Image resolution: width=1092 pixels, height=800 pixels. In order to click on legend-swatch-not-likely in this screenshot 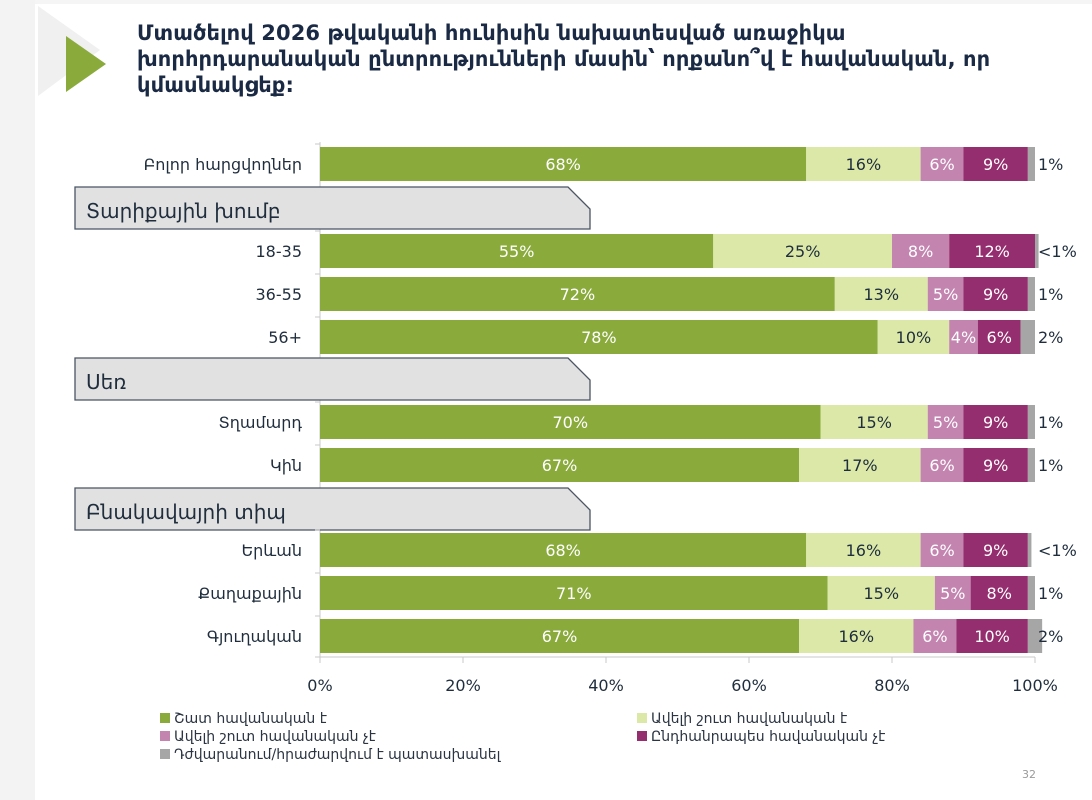, I will do `click(642, 736)`.